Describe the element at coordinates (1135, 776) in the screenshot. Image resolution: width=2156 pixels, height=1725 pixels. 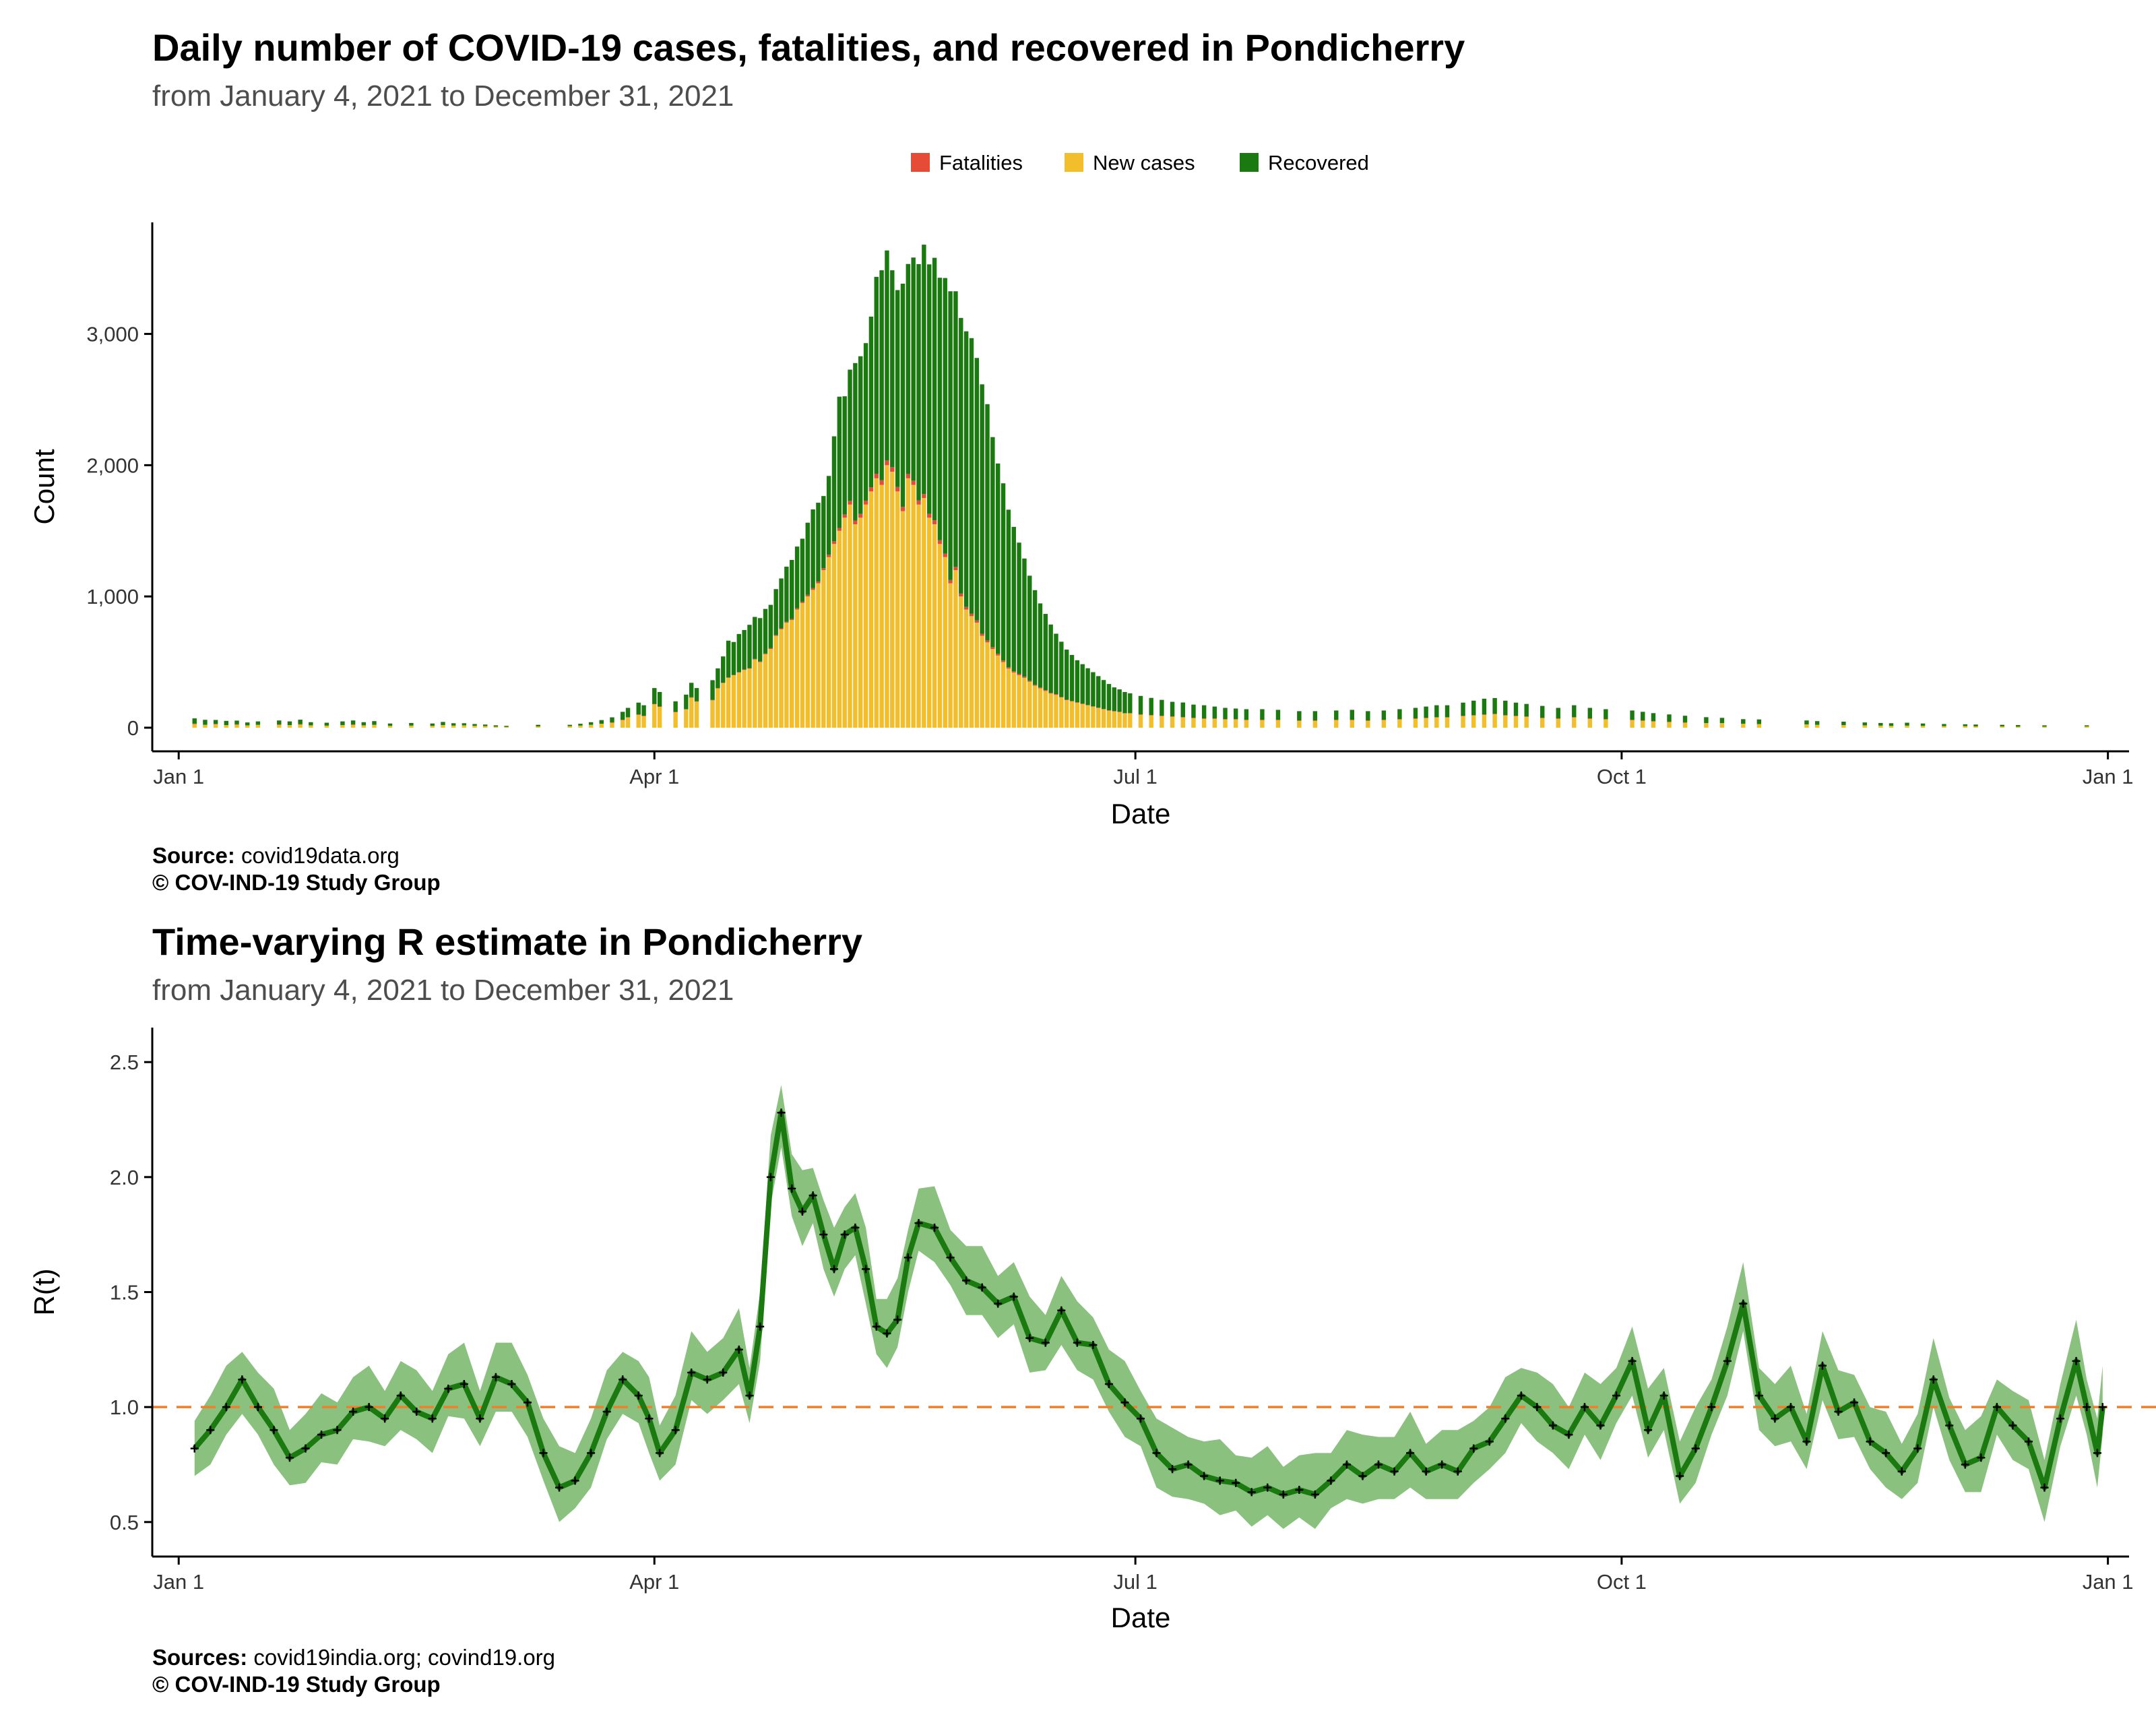
I see `top-x-tick-label: Jul 1` at that location.